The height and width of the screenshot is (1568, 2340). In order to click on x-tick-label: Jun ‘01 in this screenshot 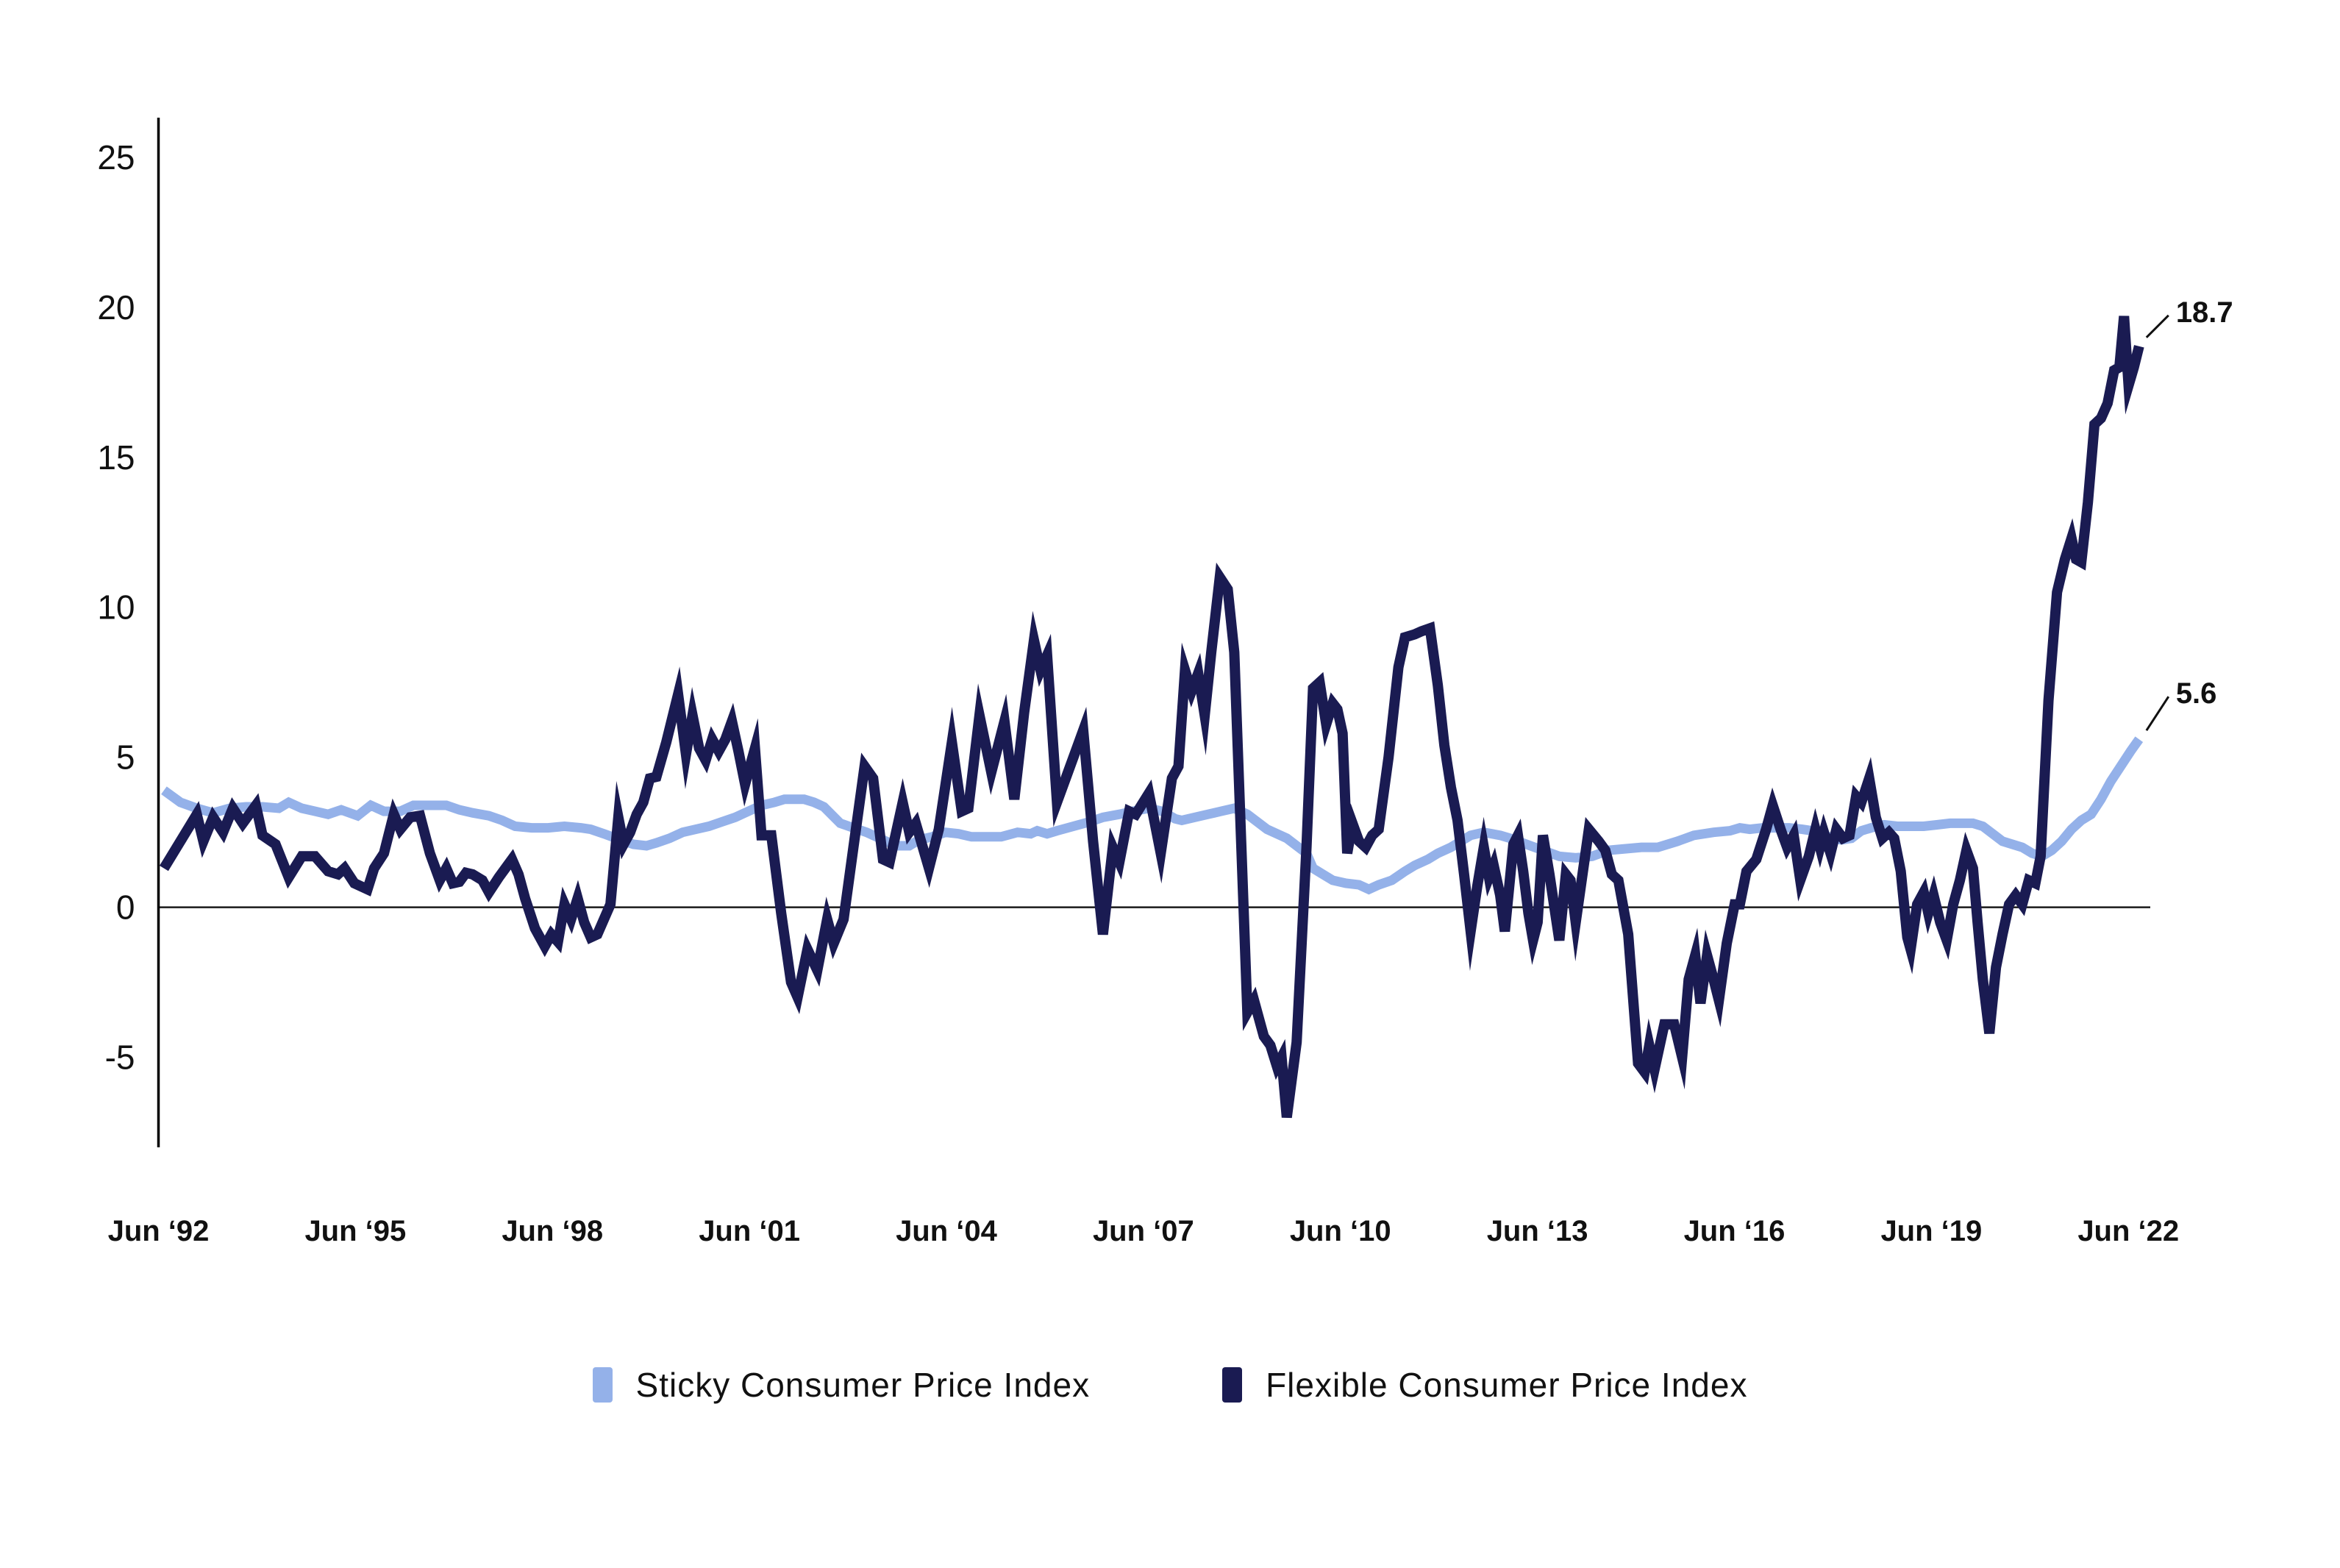, I will do `click(749, 1231)`.